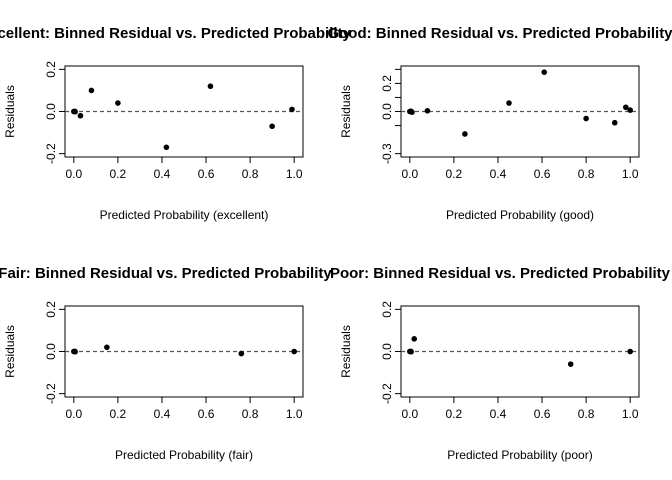  Describe the element at coordinates (250, 174) in the screenshot. I see `x-tick-label-excellent-4: 0.8` at that location.